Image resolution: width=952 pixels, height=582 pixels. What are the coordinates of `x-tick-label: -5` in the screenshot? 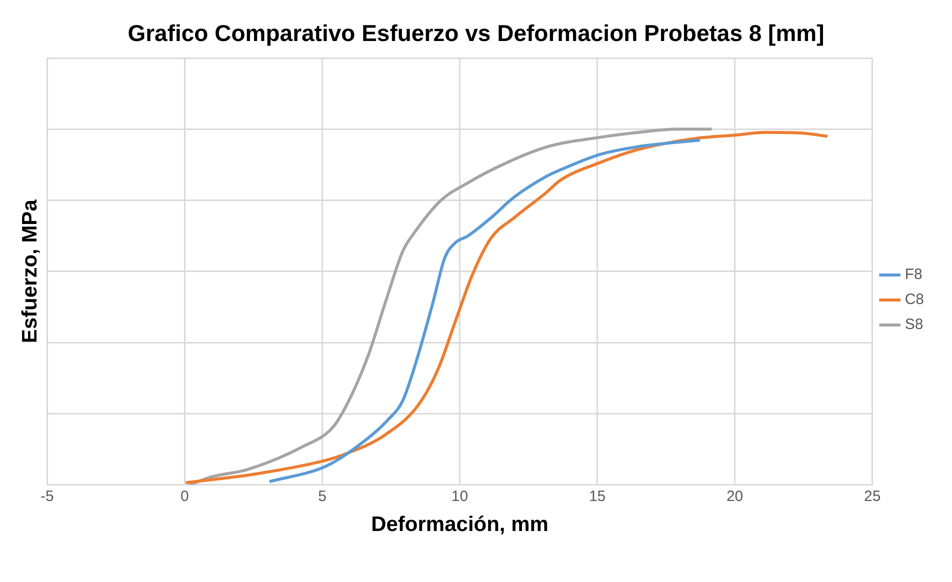 It's located at (47, 496).